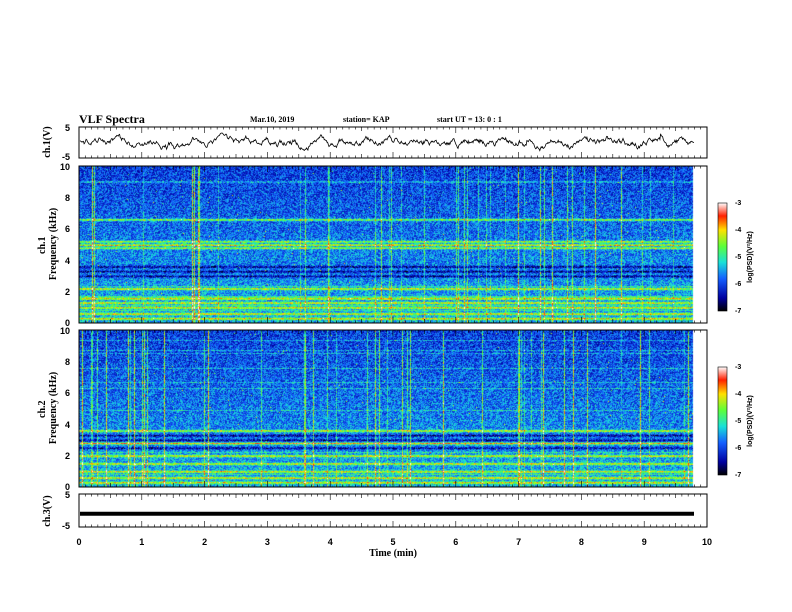 This screenshot has width=792, height=612. I want to click on ch2-cb-tick-3: -3, so click(738, 367).